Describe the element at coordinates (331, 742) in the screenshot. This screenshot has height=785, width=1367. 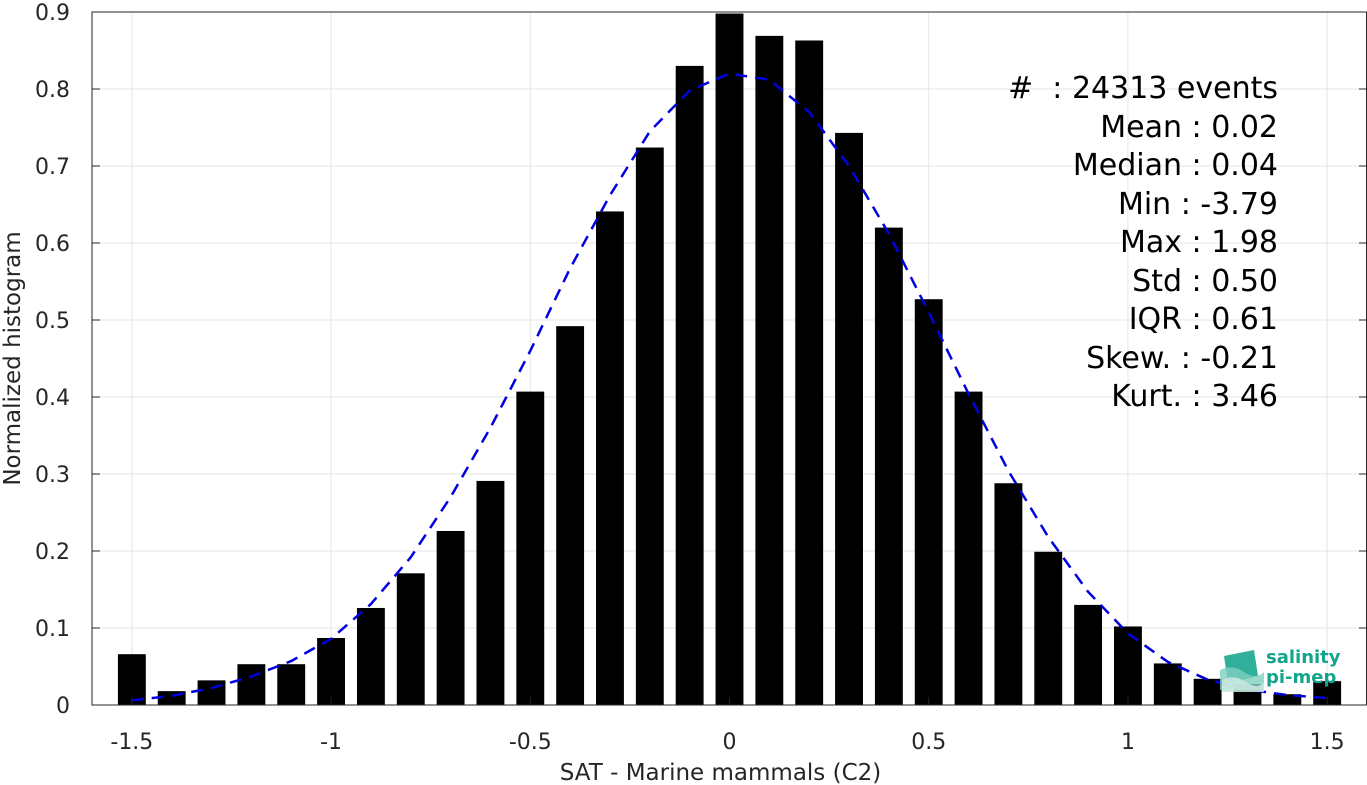
I see `x-tick-label: -1` at that location.